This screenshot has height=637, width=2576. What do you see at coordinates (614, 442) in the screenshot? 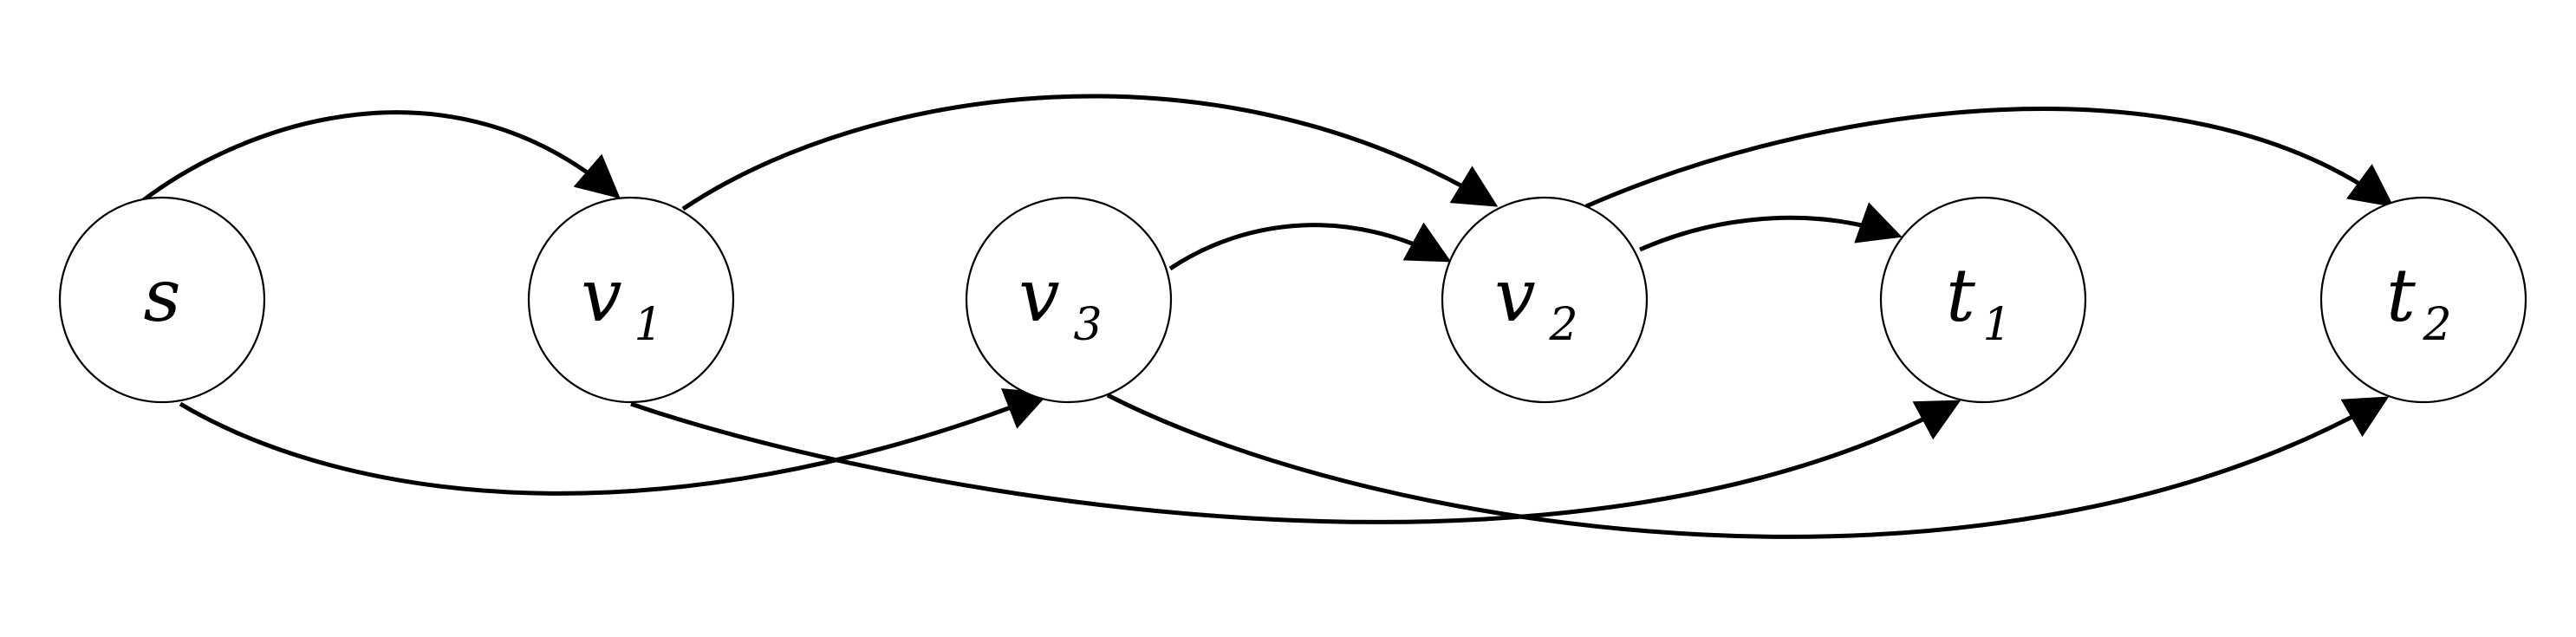
I see `edge-s-to-v3` at bounding box center [614, 442].